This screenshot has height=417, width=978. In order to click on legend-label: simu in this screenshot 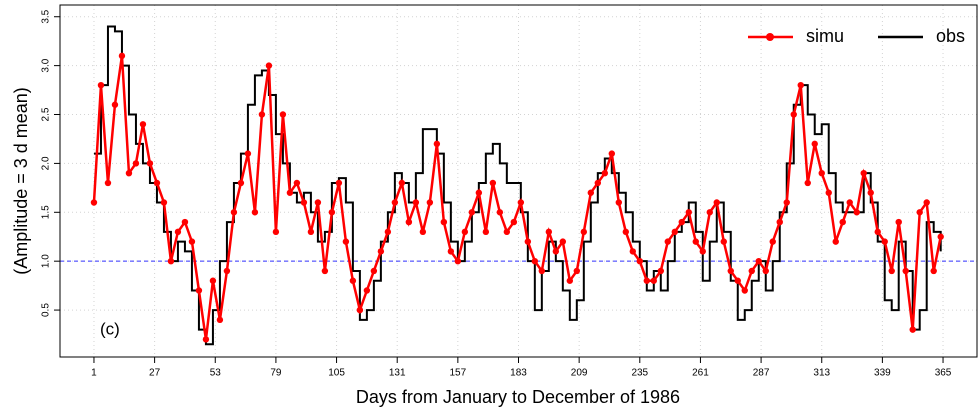, I will do `click(825, 36)`.